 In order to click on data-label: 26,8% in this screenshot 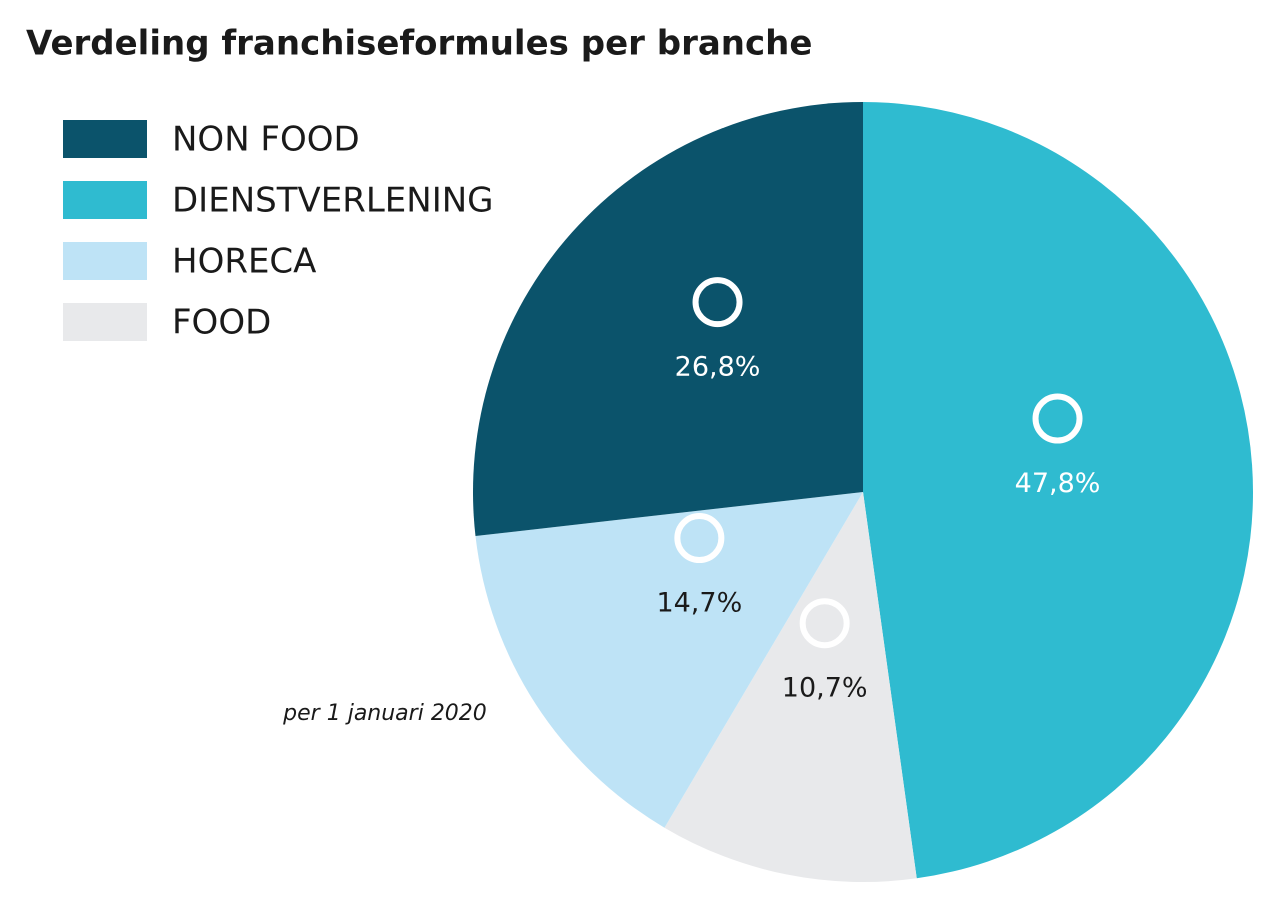, I will do `click(718, 367)`.